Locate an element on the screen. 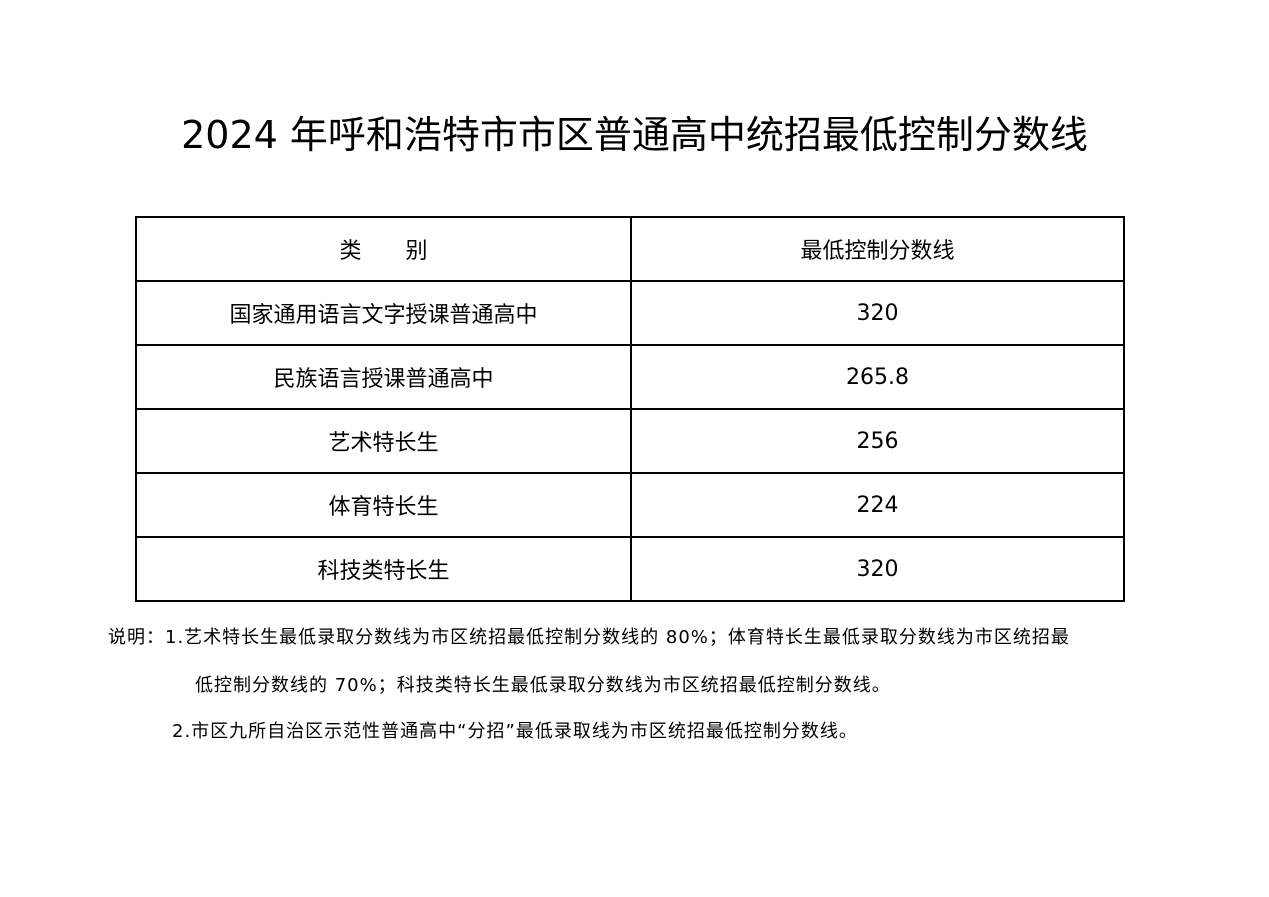 This screenshot has height=897, width=1269. table-row: 艺术特长生 256 is located at coordinates (630, 441).